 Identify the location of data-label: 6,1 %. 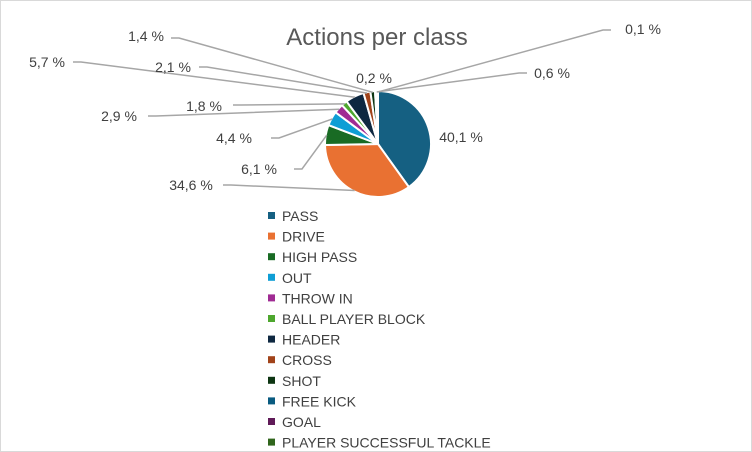
(259, 169).